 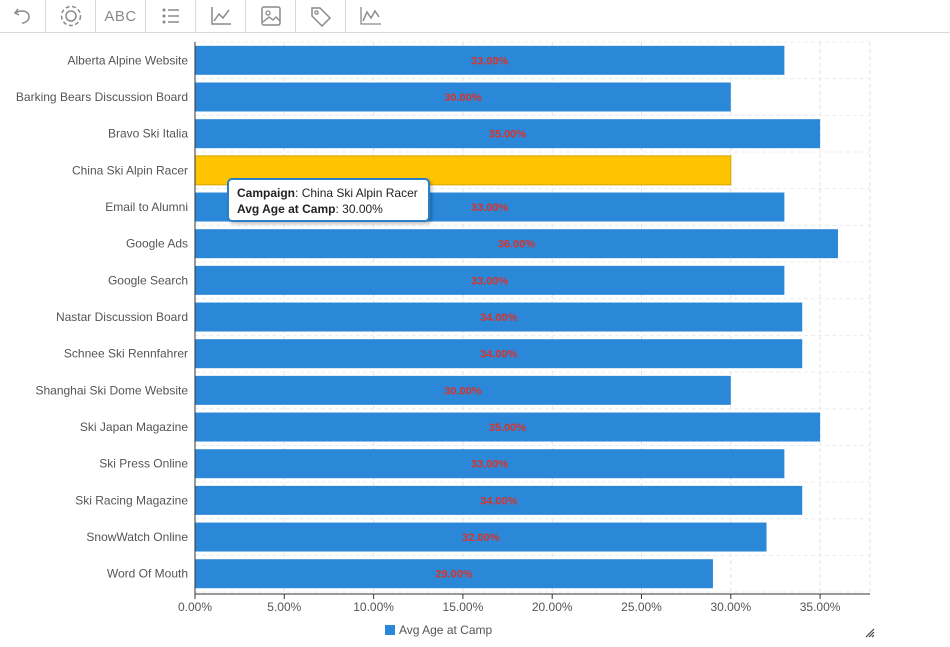 I want to click on data-label: 29.00%, so click(x=454, y=575).